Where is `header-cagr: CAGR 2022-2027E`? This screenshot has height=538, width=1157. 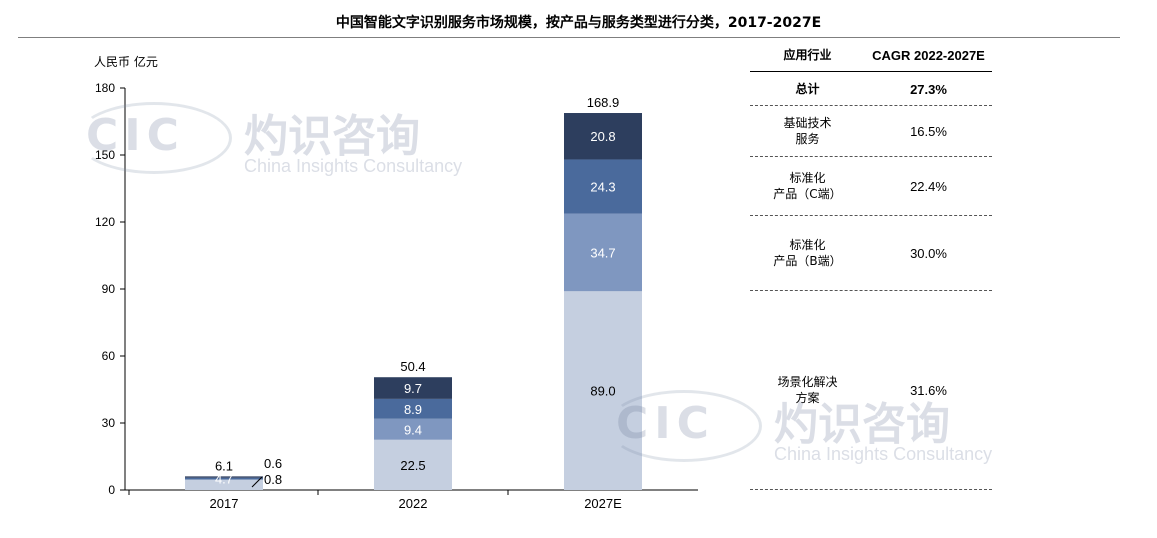
header-cagr: CAGR 2022-2027E is located at coordinates (928, 55).